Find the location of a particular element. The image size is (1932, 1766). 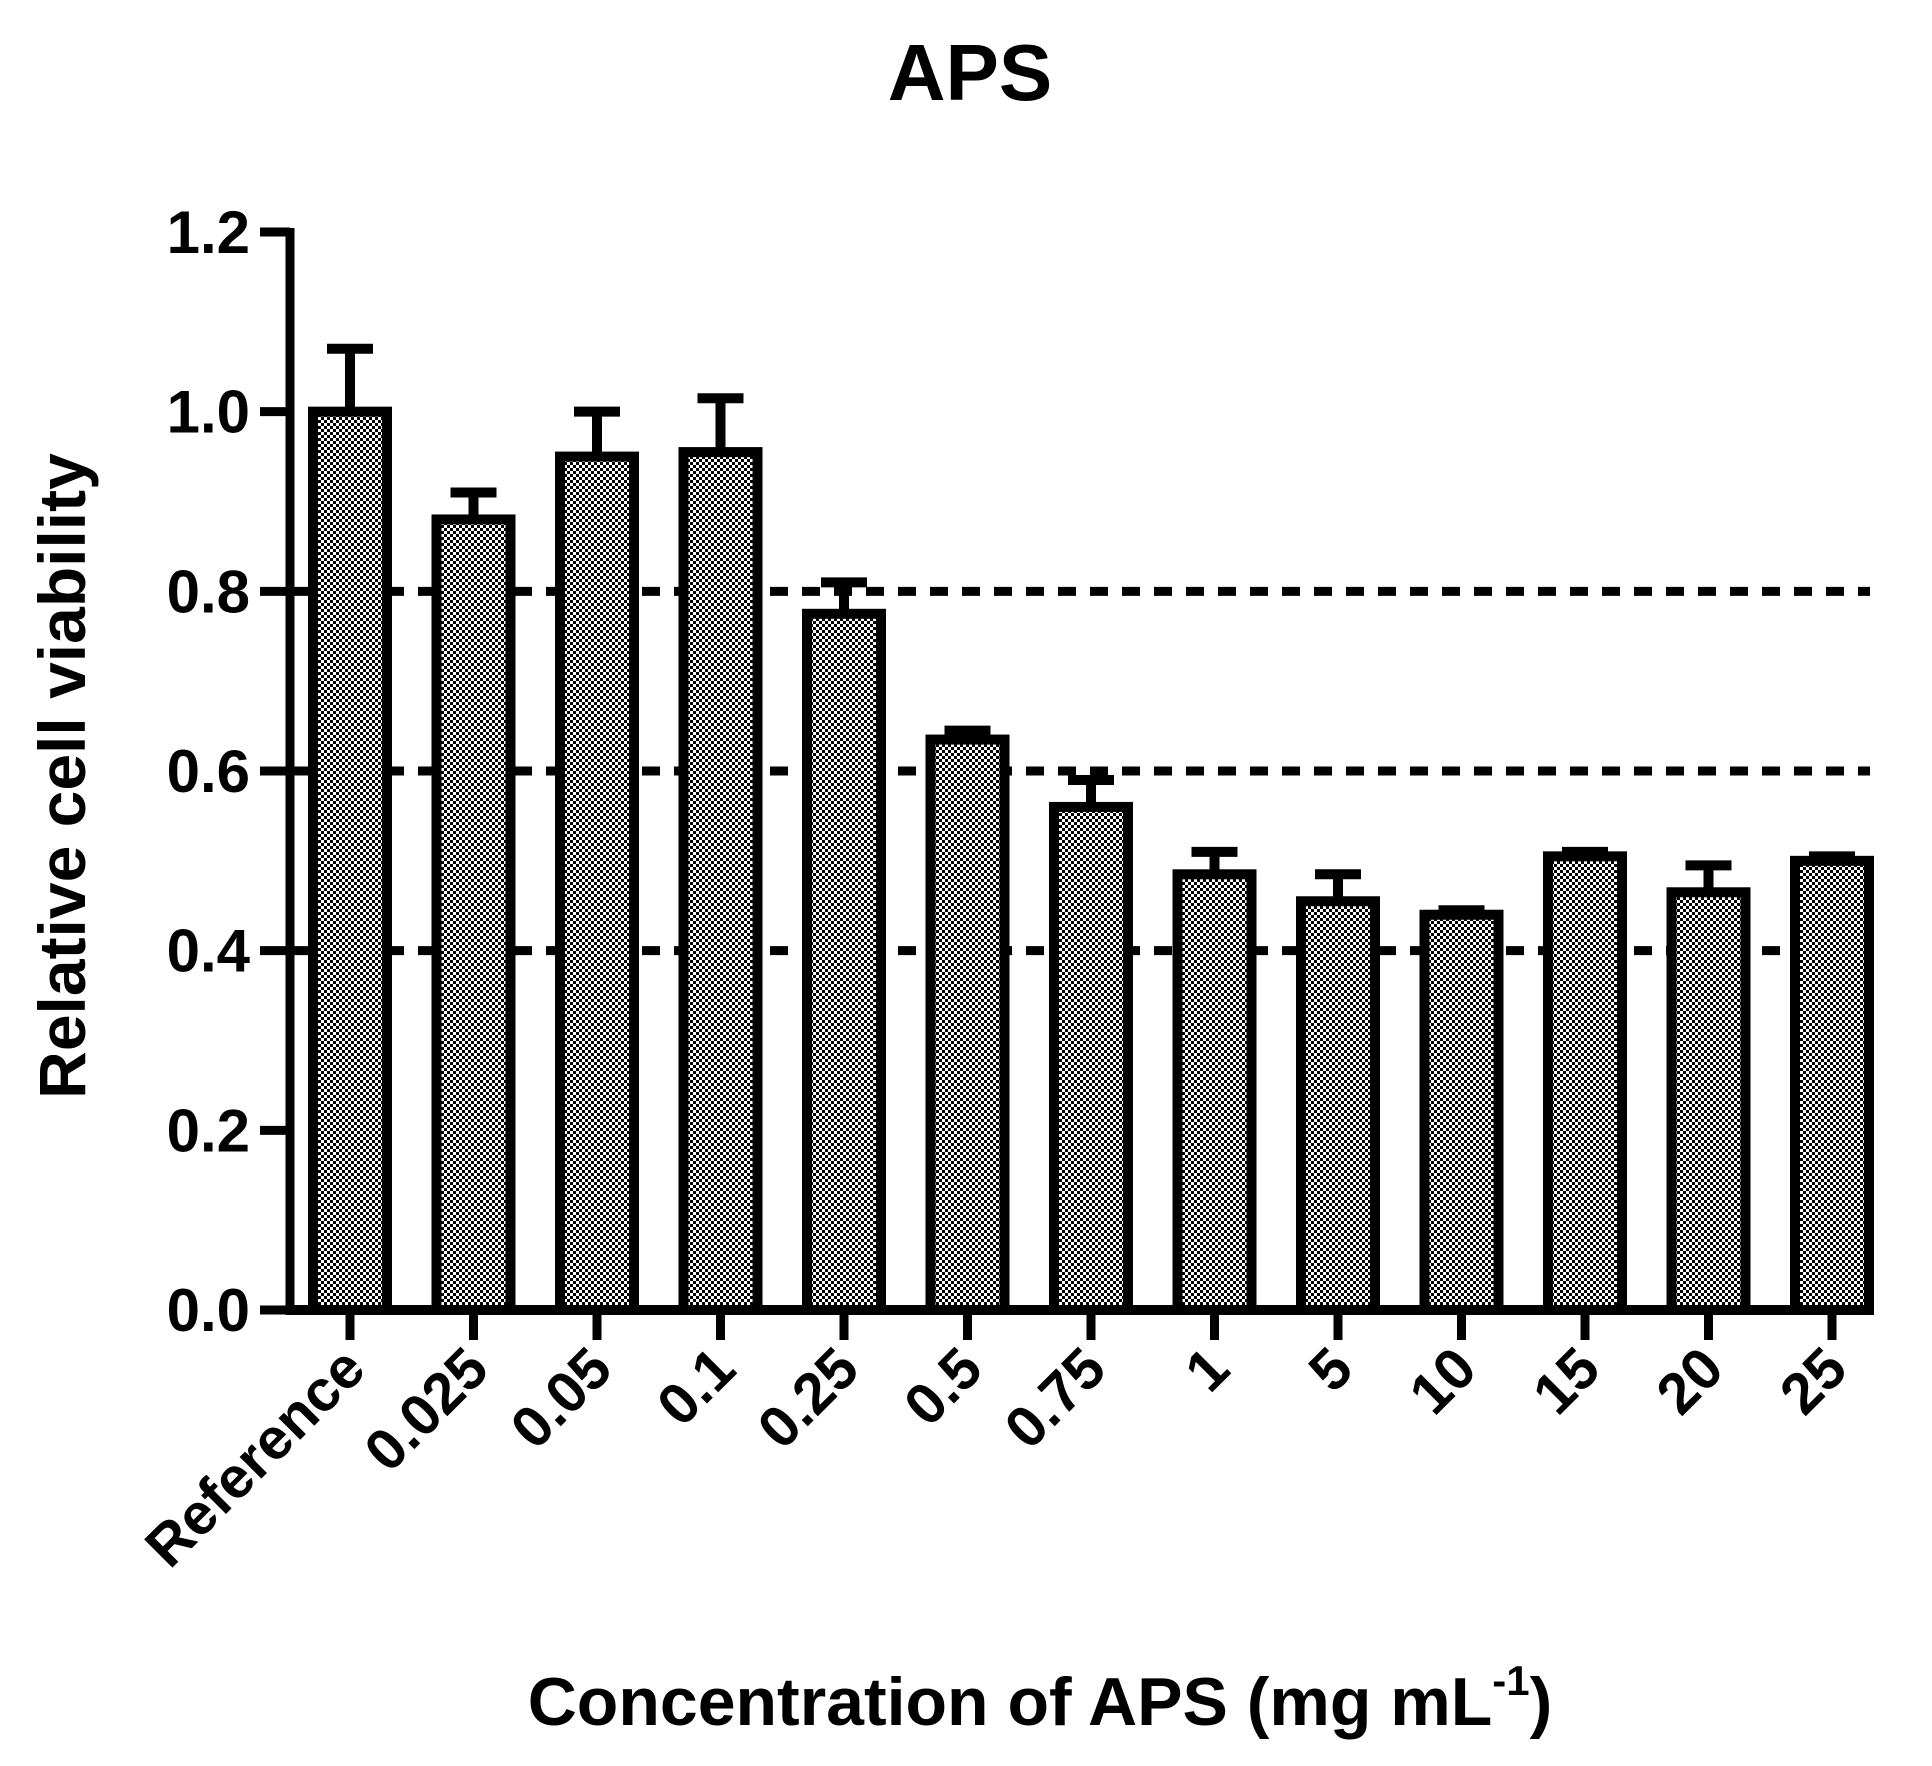

x-tick-label-11: 20 is located at coordinates (1690, 1381).